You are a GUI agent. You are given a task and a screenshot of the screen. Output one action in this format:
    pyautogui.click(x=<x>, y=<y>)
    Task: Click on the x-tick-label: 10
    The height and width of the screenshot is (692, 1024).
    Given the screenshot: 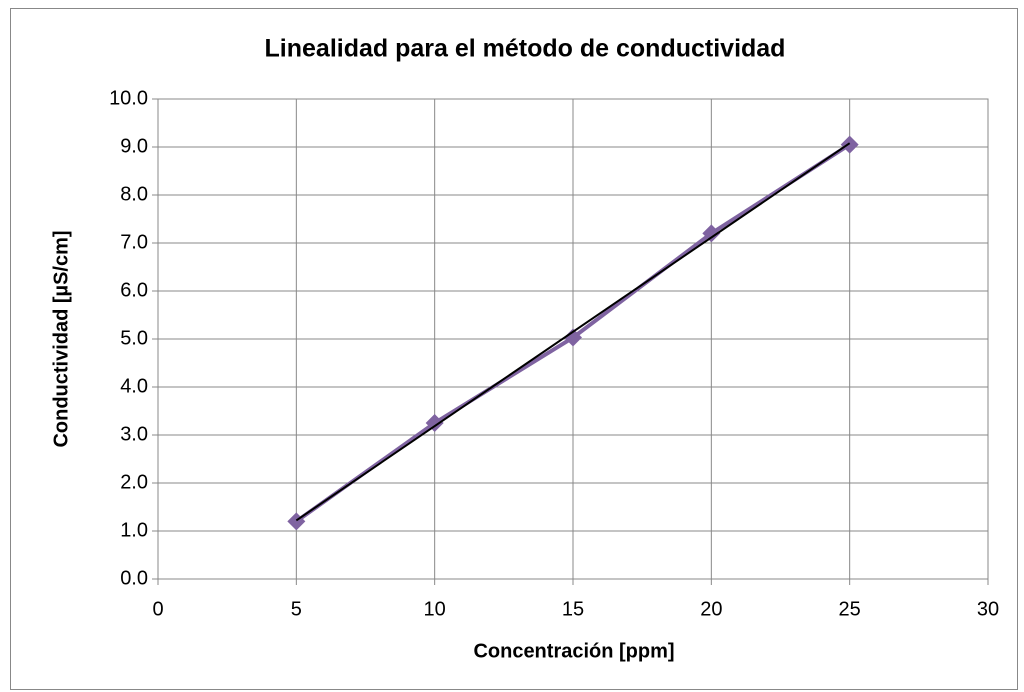 What is the action you would take?
    pyautogui.click(x=435, y=609)
    